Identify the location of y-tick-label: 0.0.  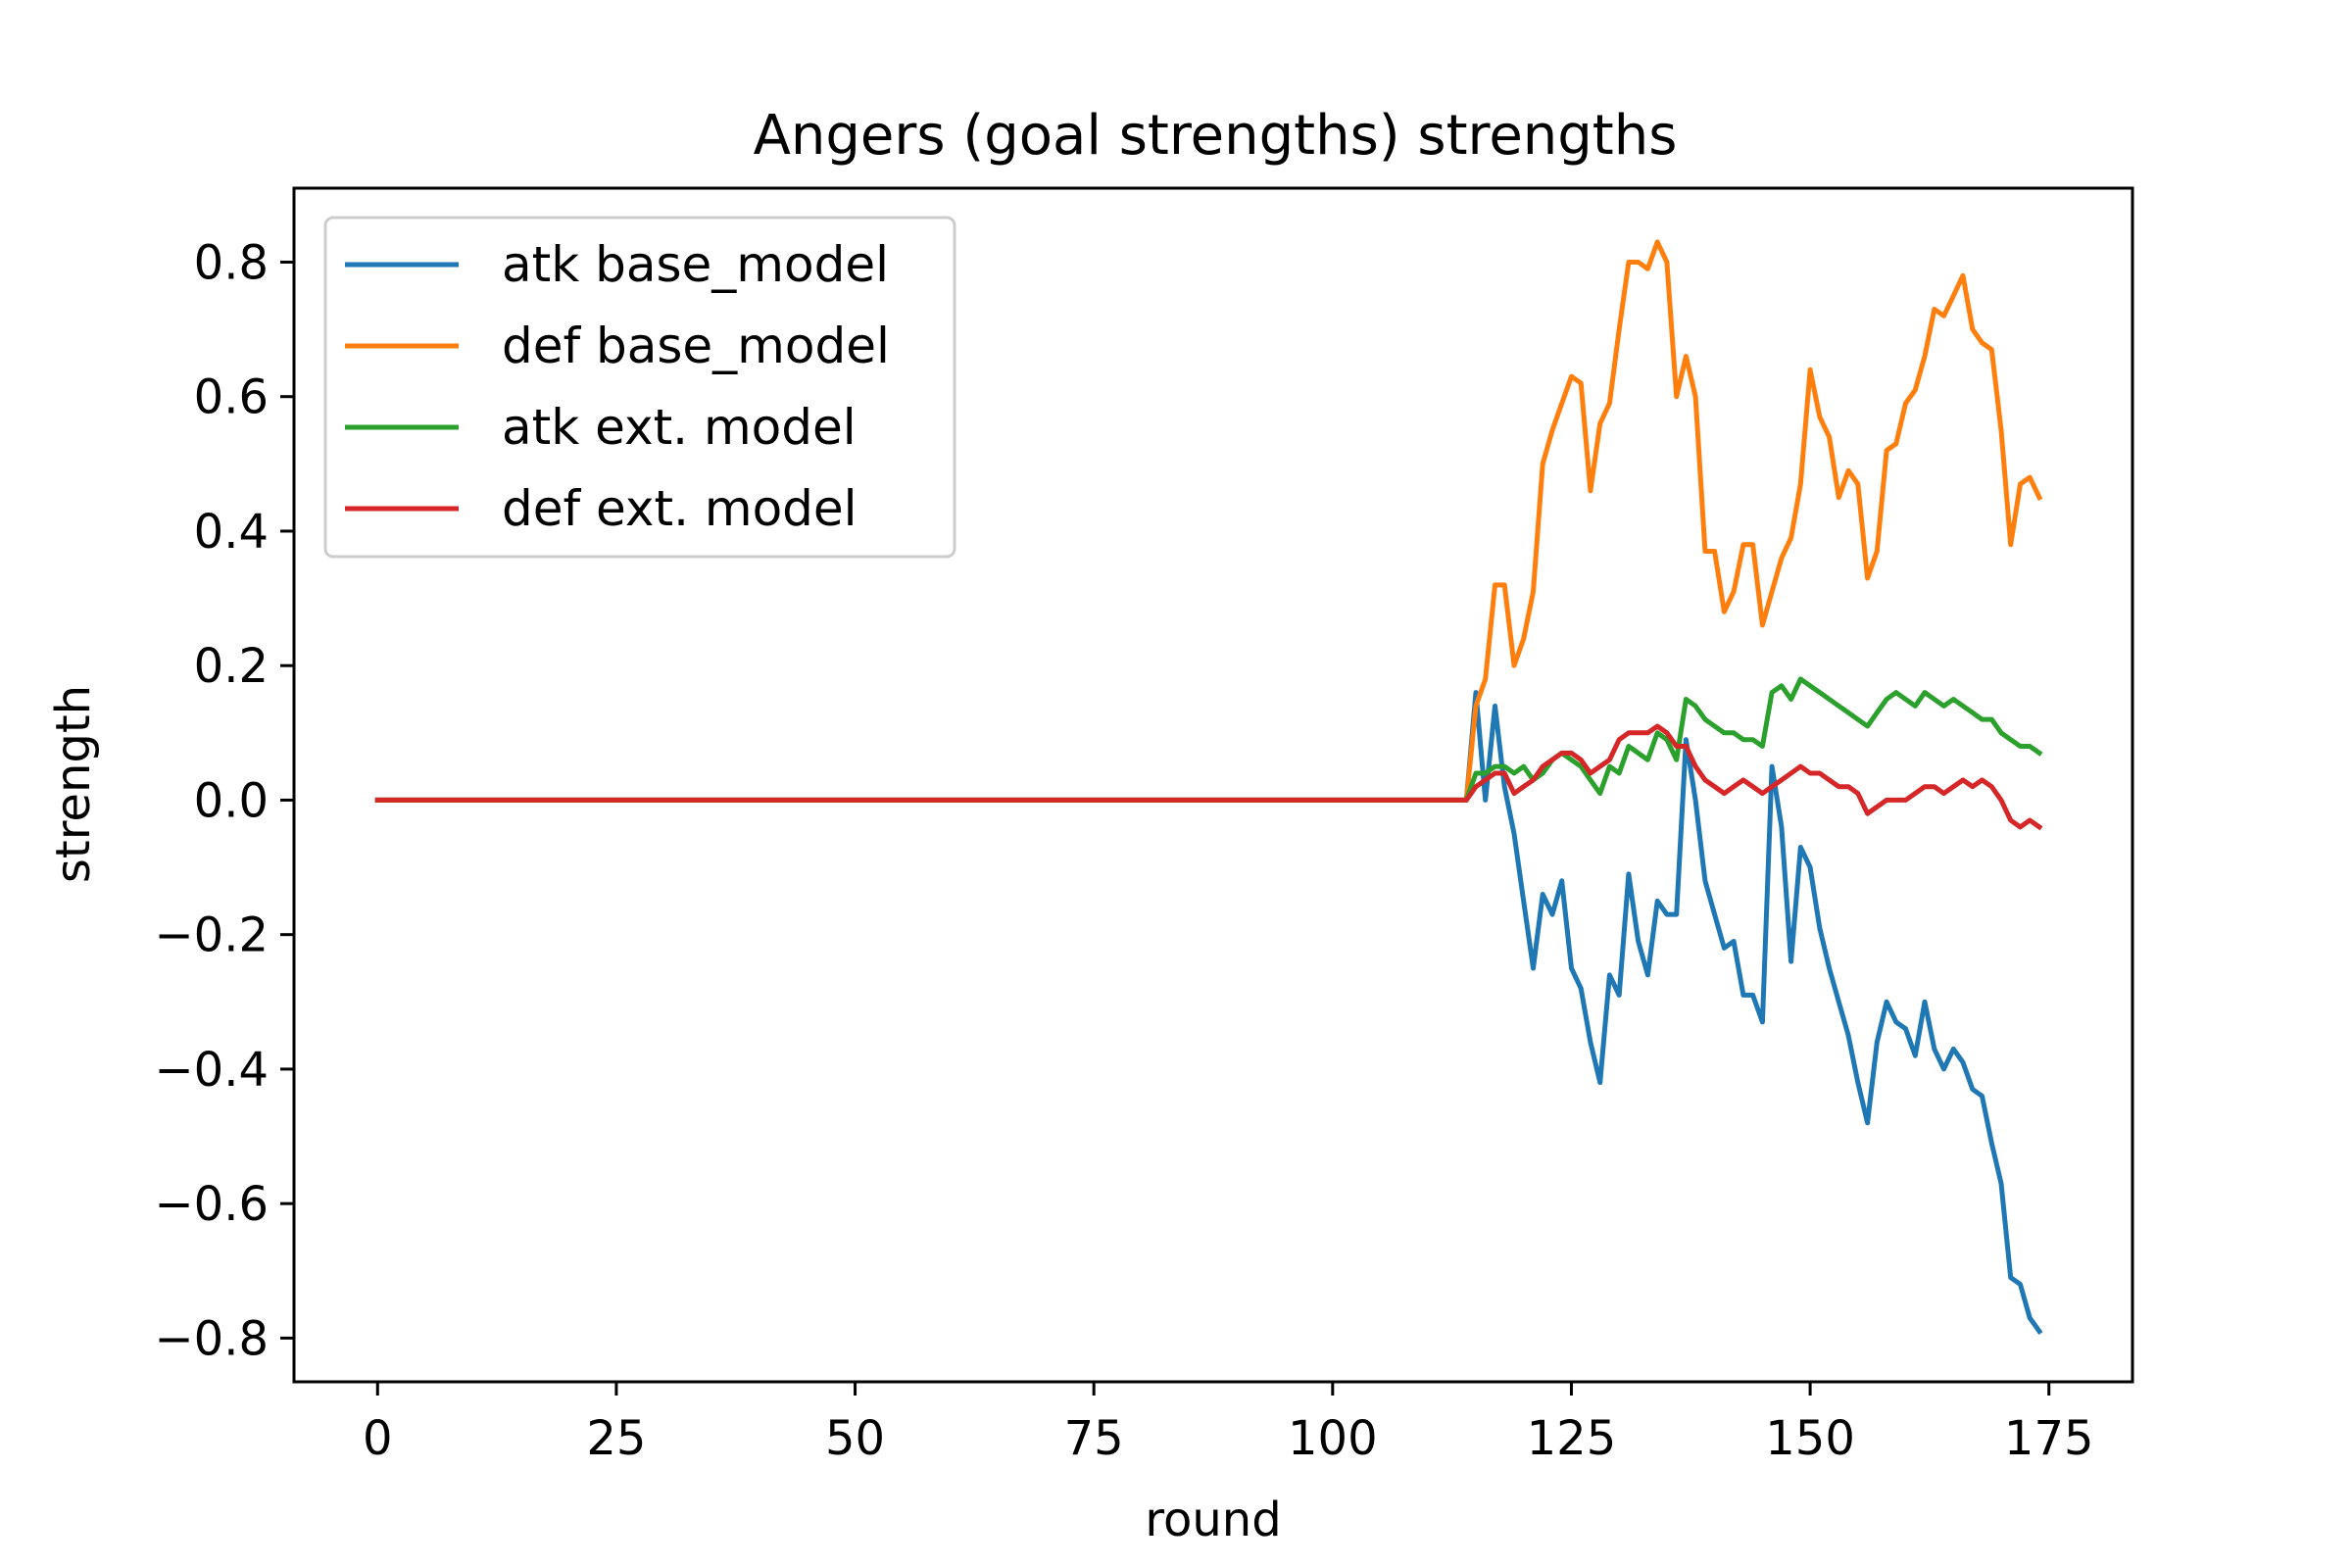
(231, 800).